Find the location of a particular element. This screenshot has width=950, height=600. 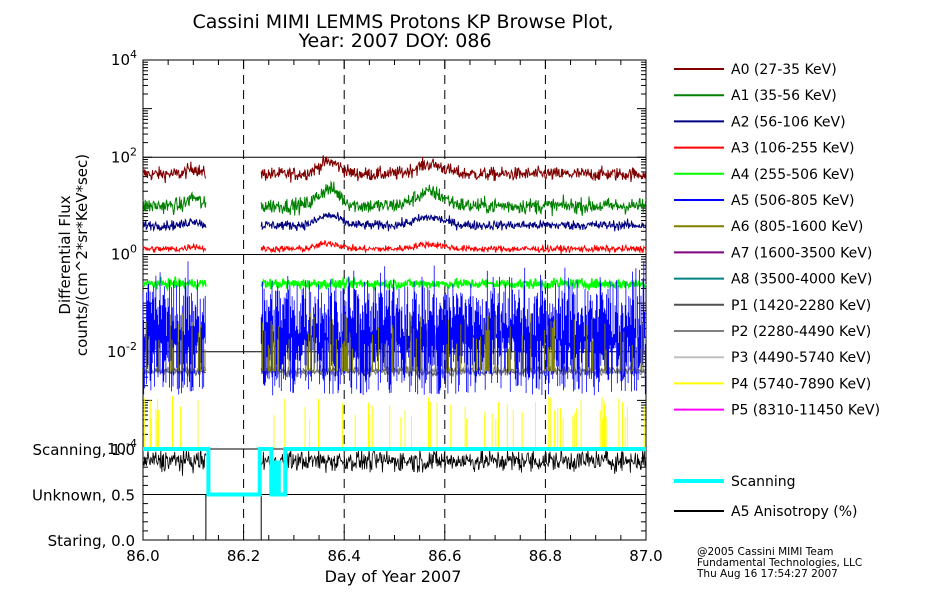

legend-lower-label-1: A5 Anisotropy (%) is located at coordinates (794, 512).